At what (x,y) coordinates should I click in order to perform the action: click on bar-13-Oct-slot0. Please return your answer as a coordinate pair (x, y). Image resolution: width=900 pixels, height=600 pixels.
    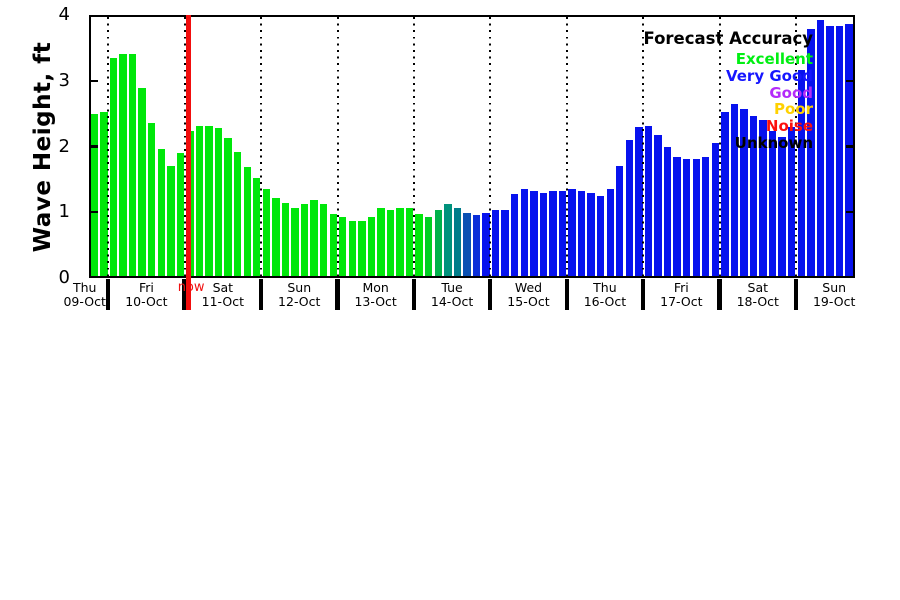
    Looking at the image, I should click on (343, 246).